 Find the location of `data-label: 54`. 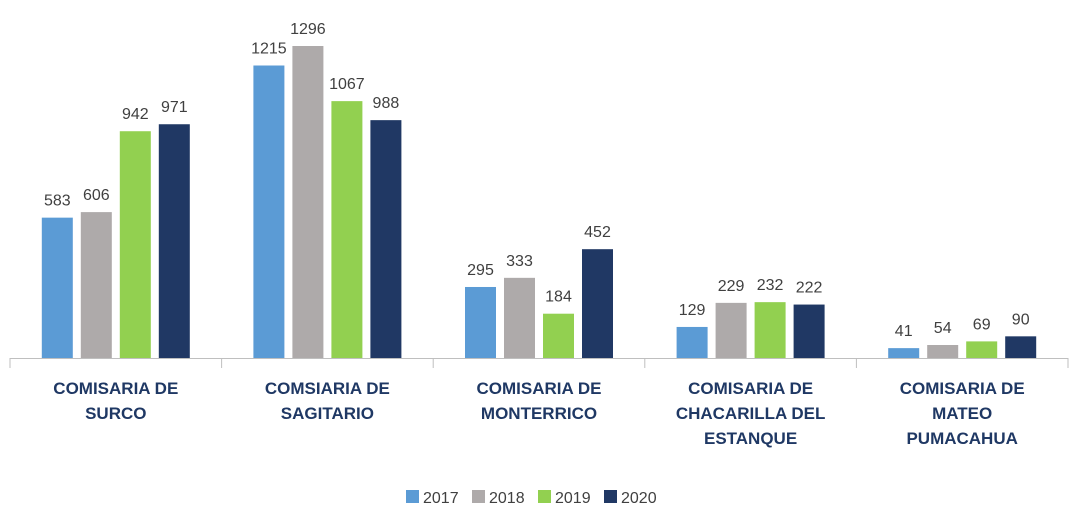

data-label: 54 is located at coordinates (943, 328).